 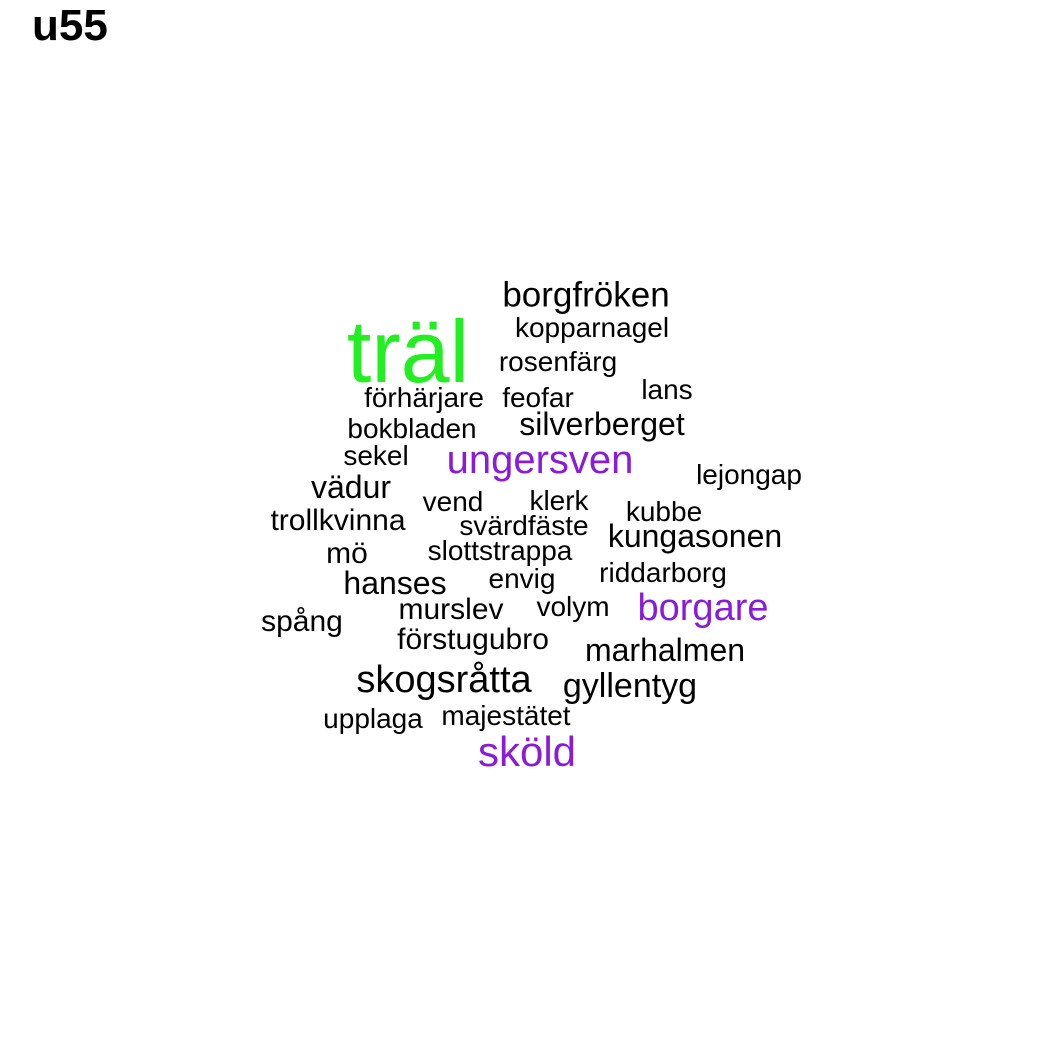 I want to click on word-lejongap: lejongap, so click(x=749, y=474).